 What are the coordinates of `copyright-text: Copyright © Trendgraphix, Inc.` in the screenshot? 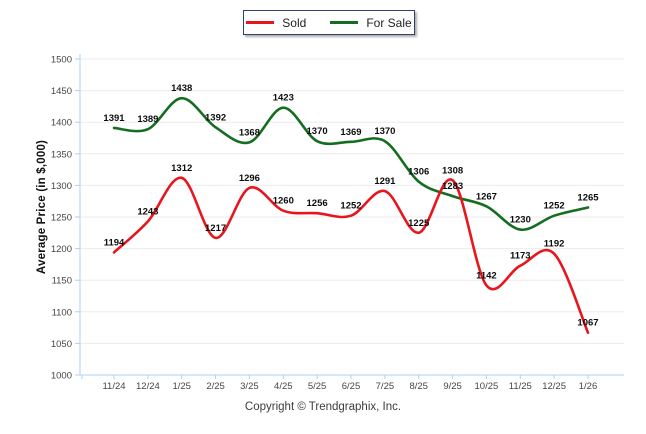 It's located at (323, 407).